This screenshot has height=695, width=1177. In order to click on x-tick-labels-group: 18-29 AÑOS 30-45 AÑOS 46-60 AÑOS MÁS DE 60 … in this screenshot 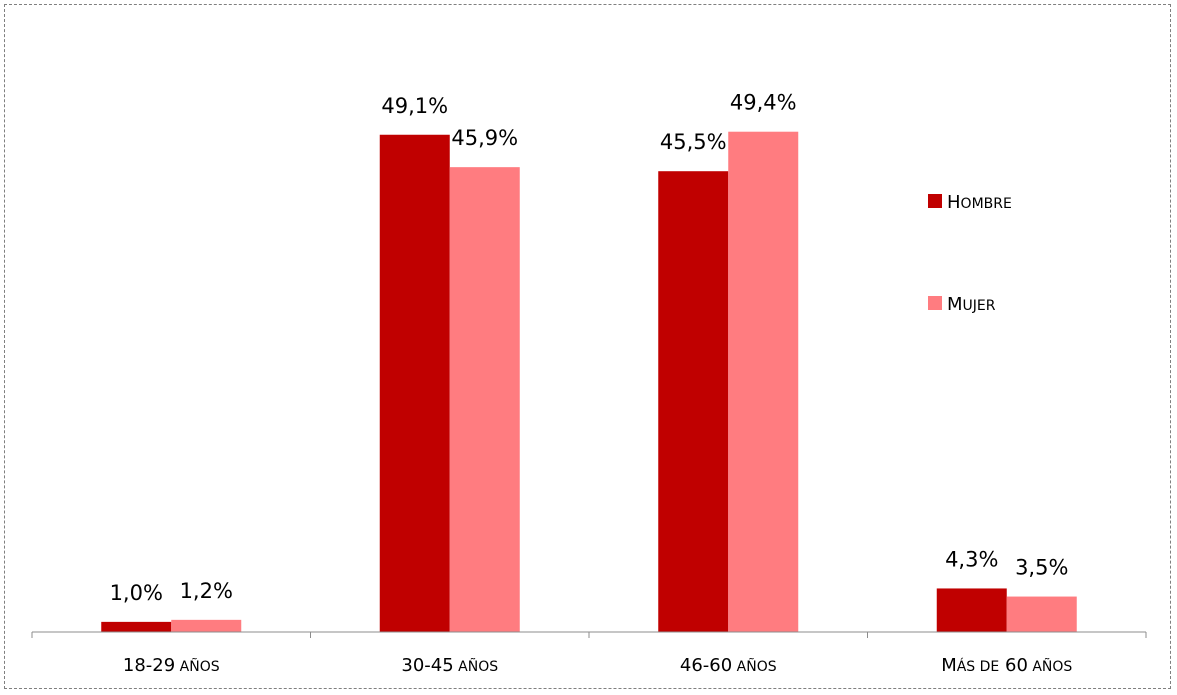, I will do `click(598, 665)`.